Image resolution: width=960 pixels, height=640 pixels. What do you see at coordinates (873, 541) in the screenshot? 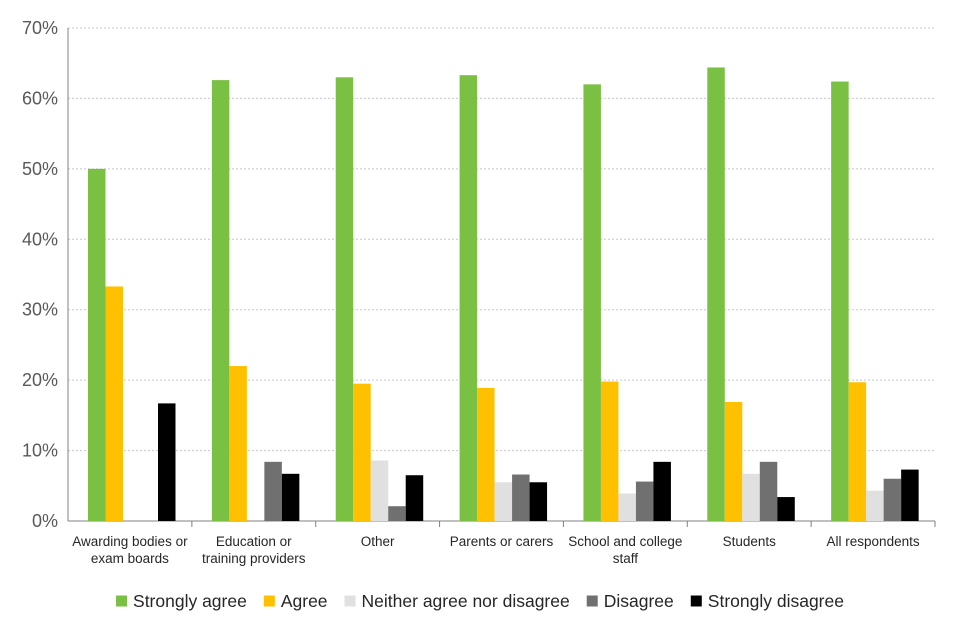
I see `x-category-label: All respondents` at bounding box center [873, 541].